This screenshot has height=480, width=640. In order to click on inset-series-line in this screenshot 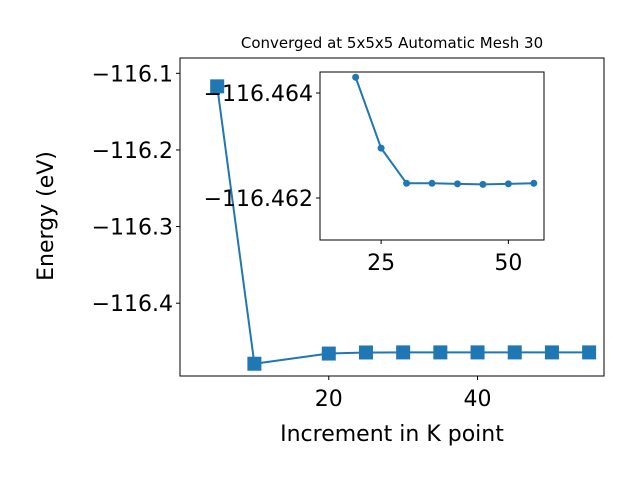, I will do `click(444, 131)`.